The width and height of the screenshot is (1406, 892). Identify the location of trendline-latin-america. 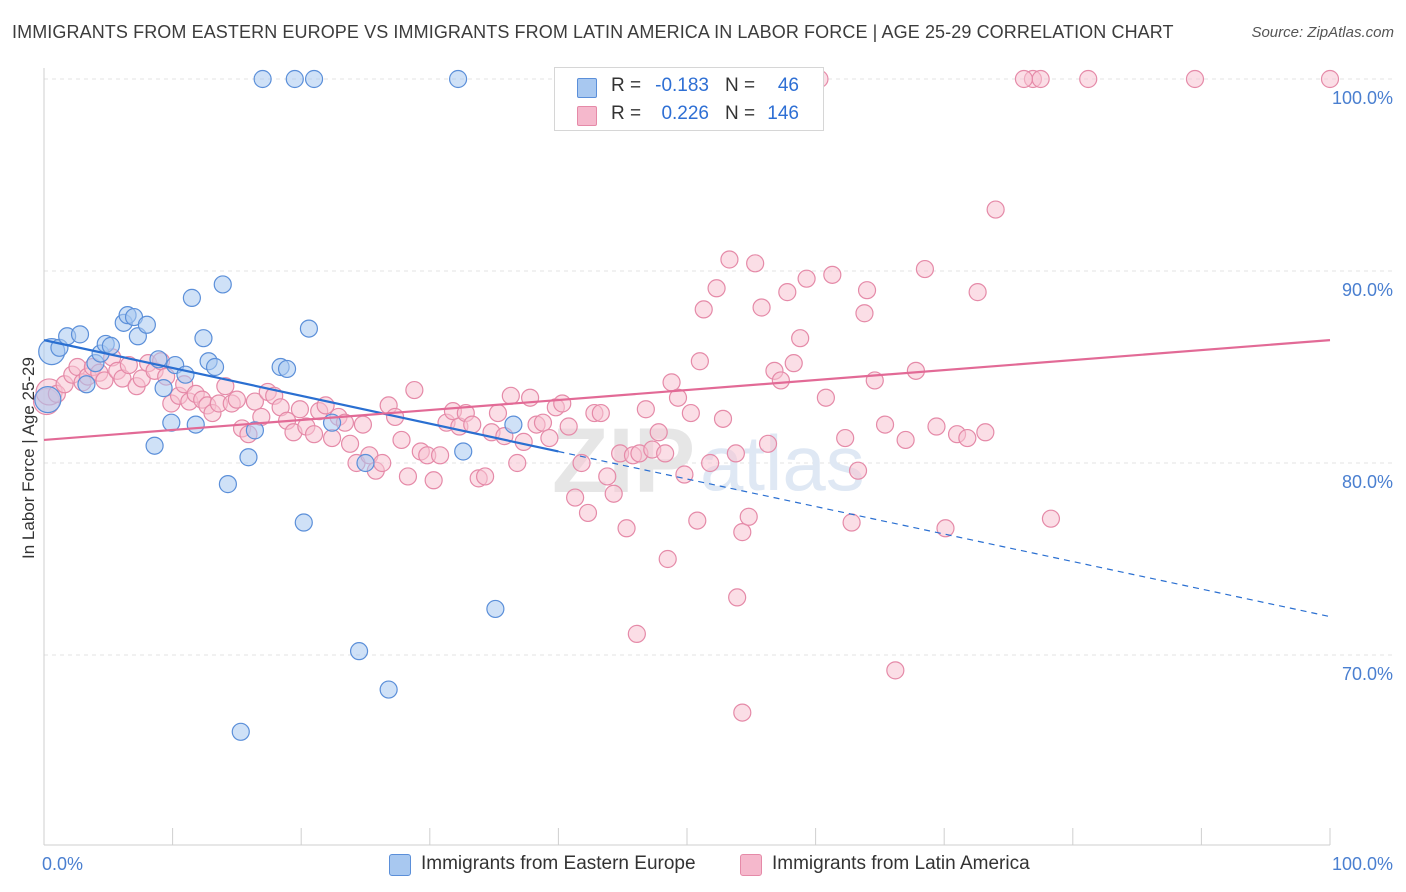
(687, 390).